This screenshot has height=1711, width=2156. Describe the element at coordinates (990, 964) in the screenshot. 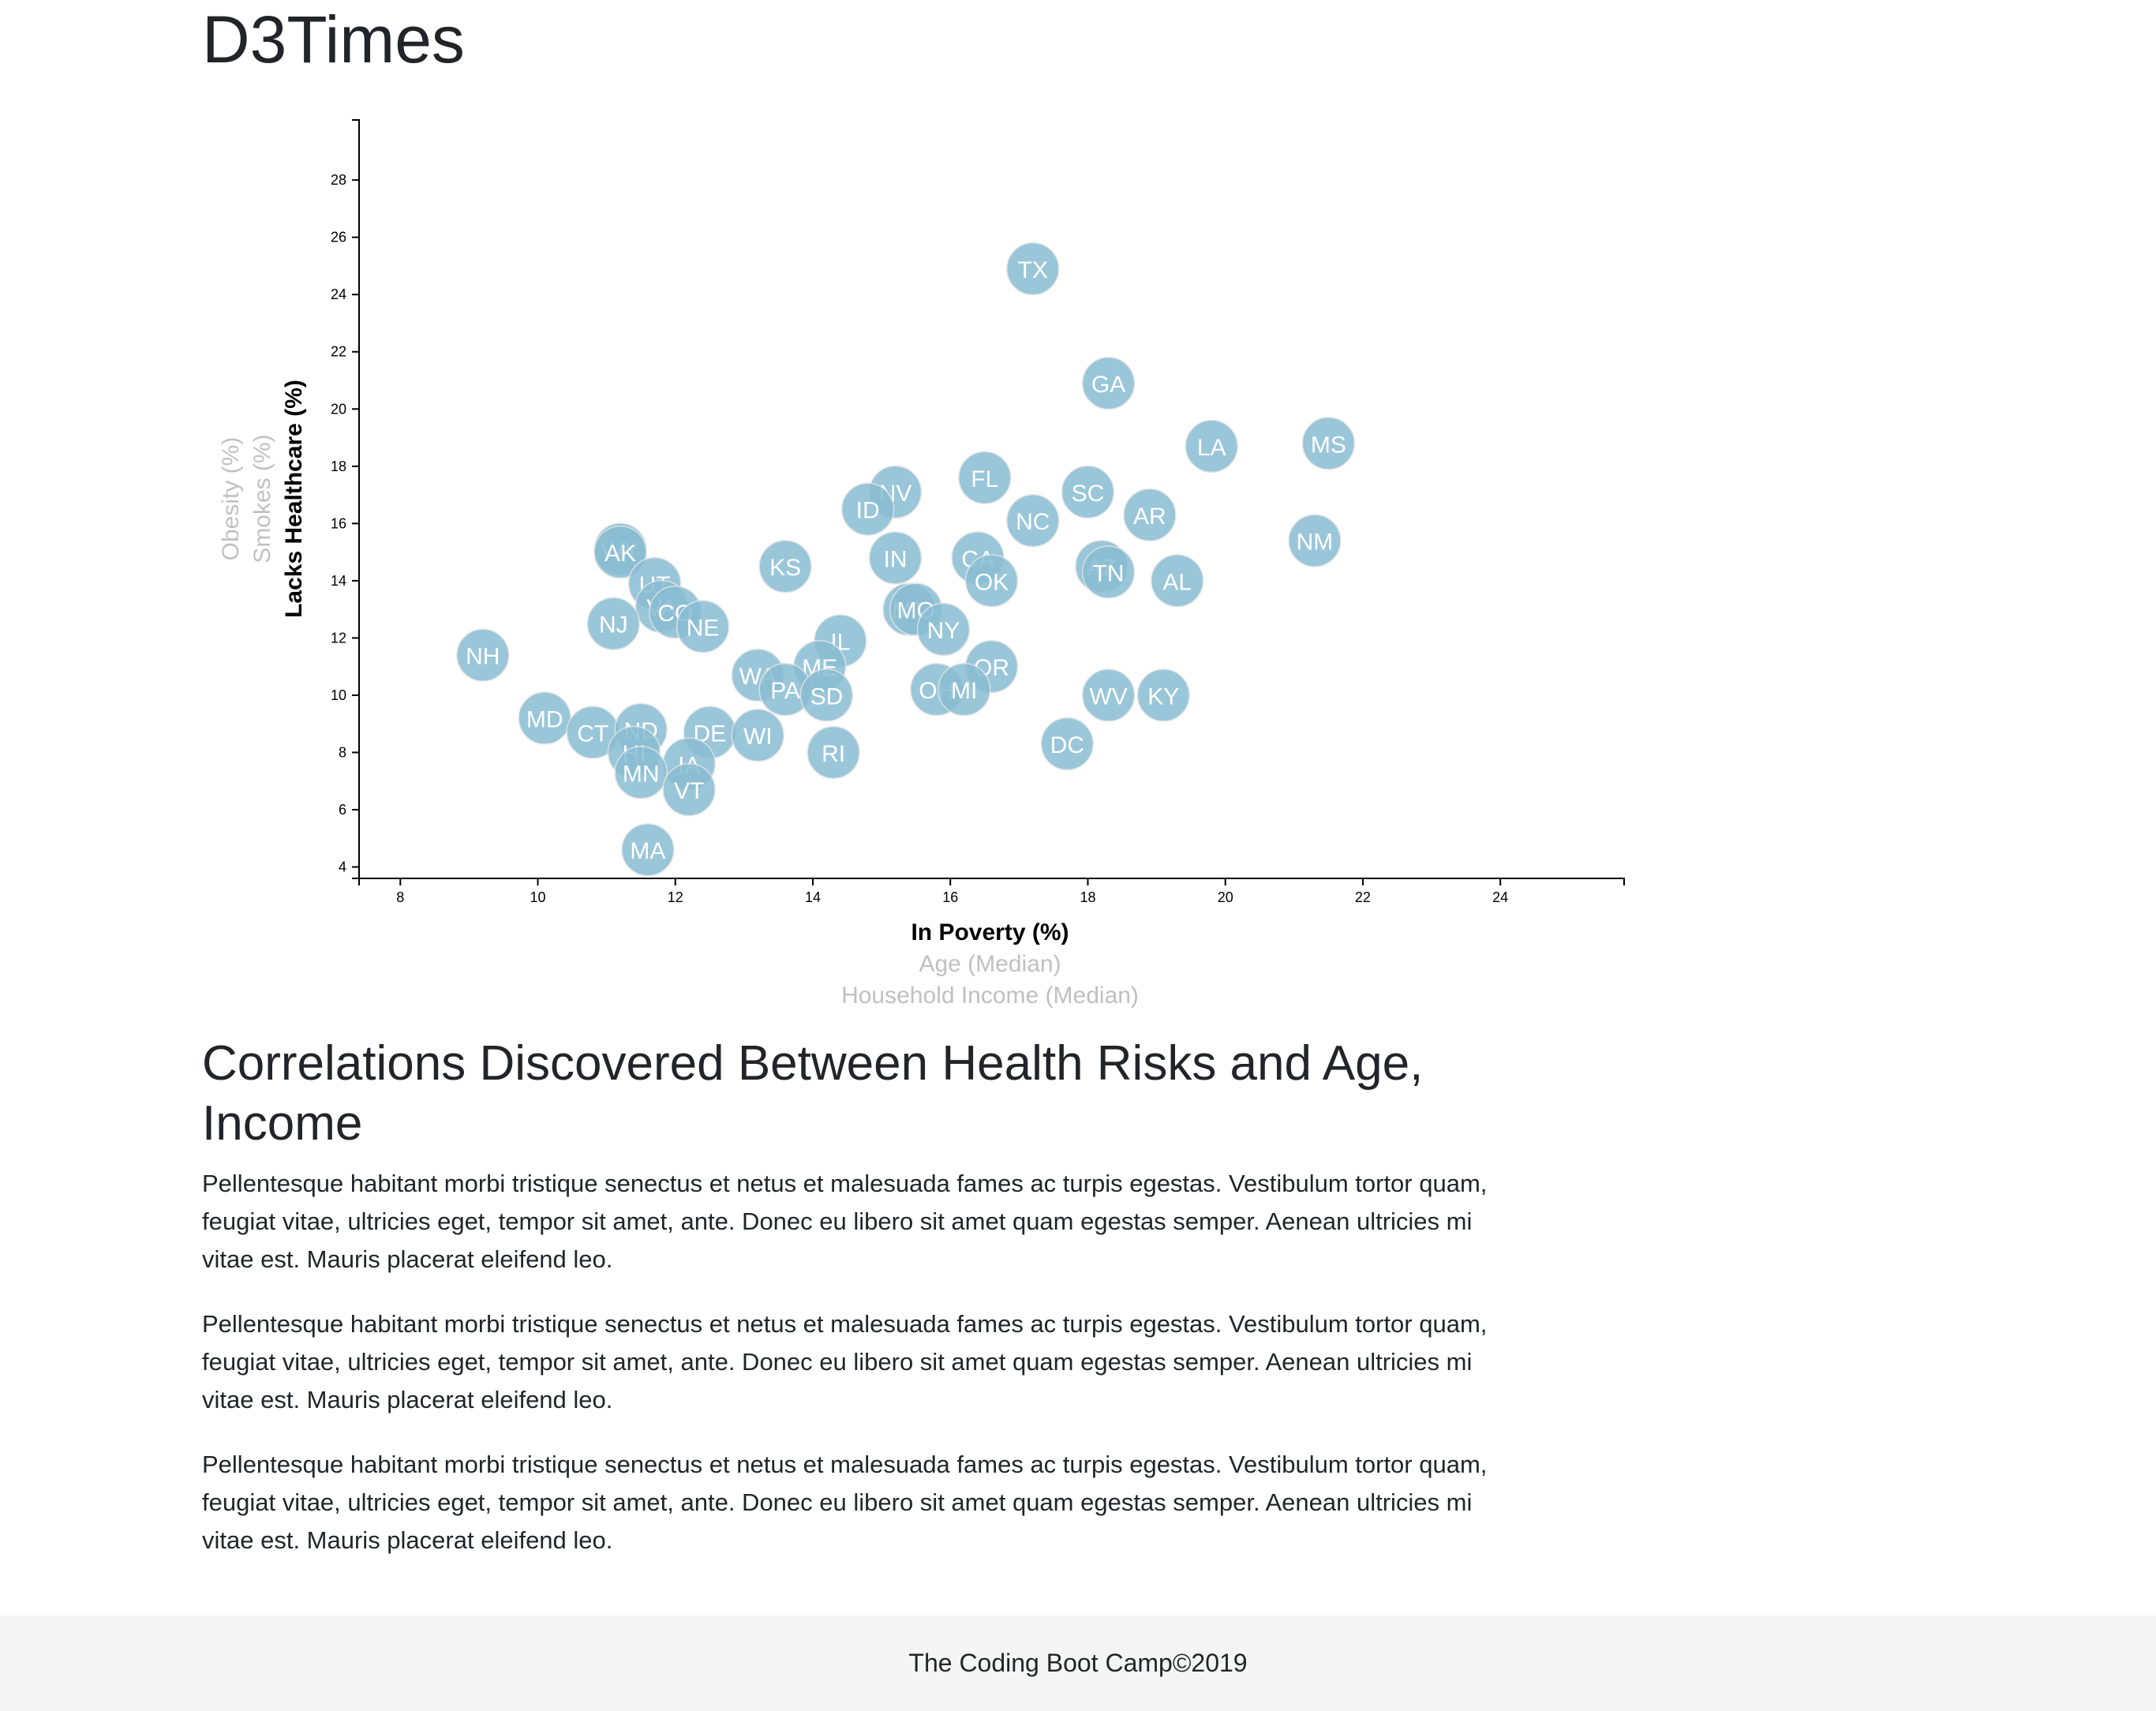

I see `x-axis-label-option: Age (Median)` at that location.